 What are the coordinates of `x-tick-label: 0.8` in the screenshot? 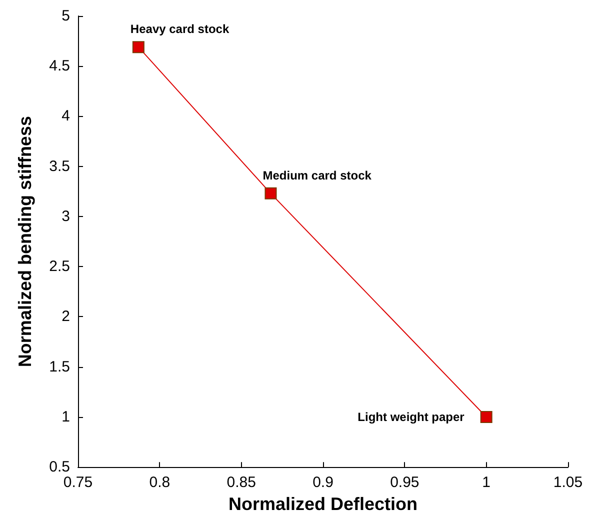 It's located at (159, 483).